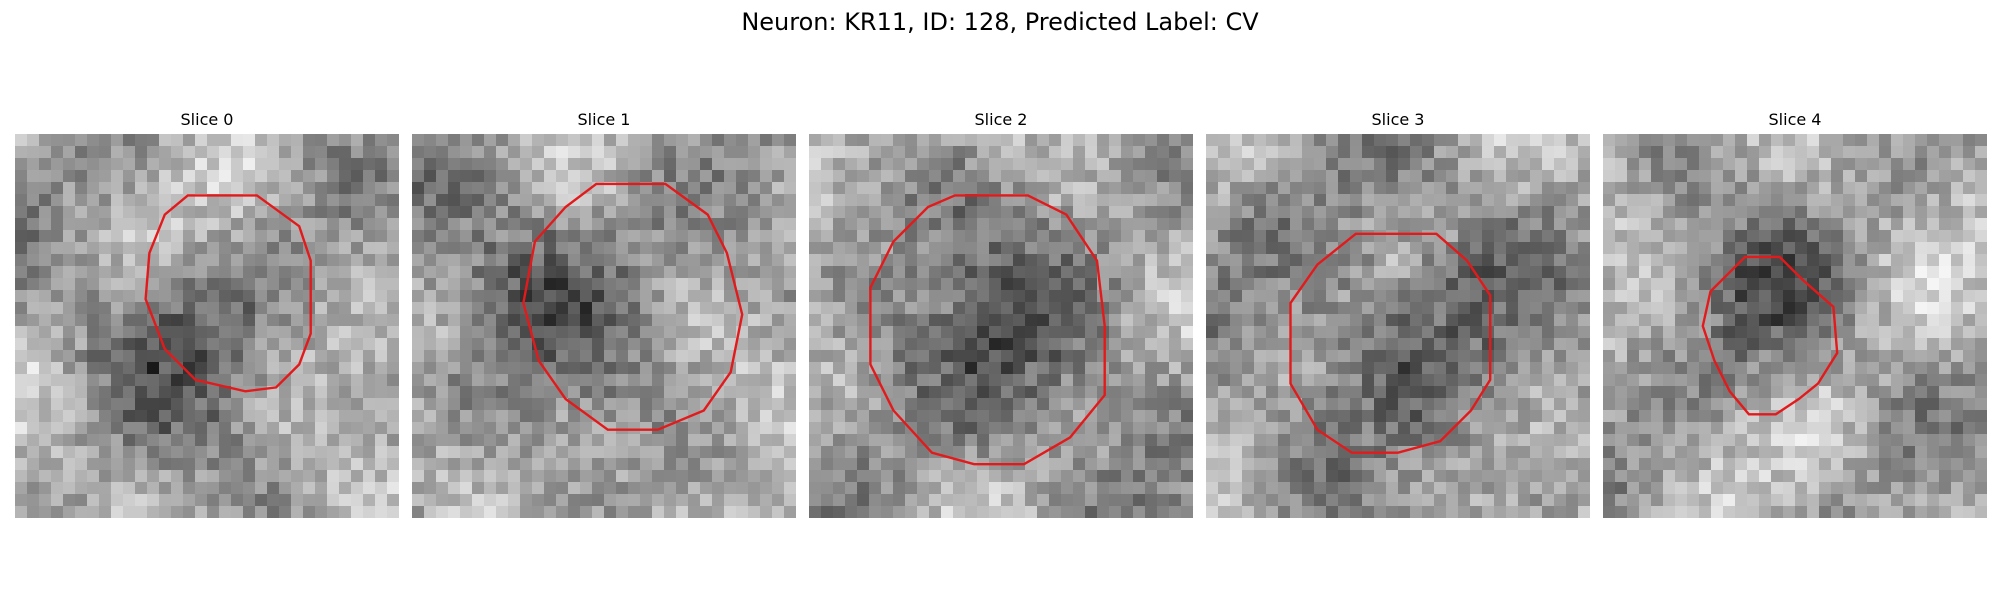  I want to click on slice-panel-4: Slice 4, so click(1795, 313).